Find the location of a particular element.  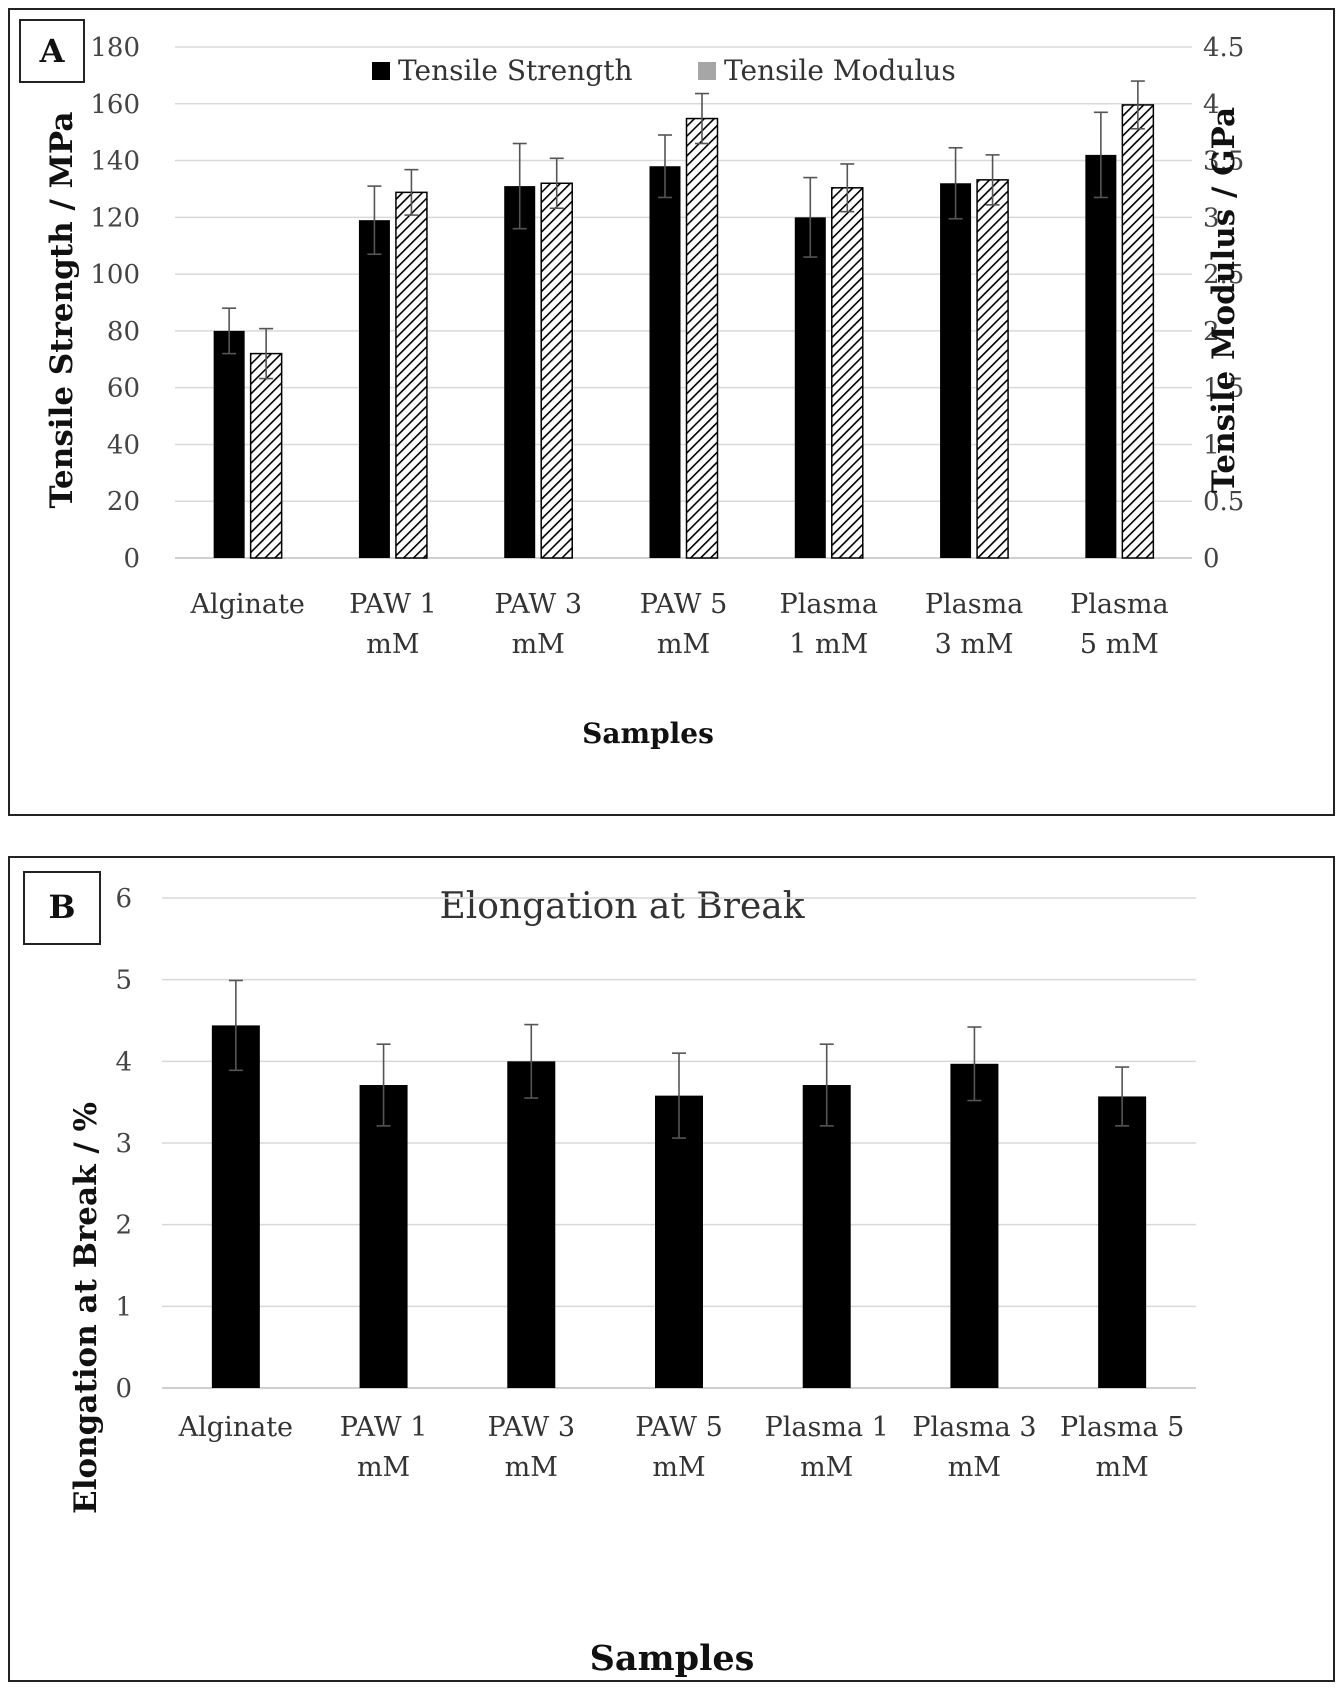

bar-tensile-strength-paw-5-mm is located at coordinates (665, 362).